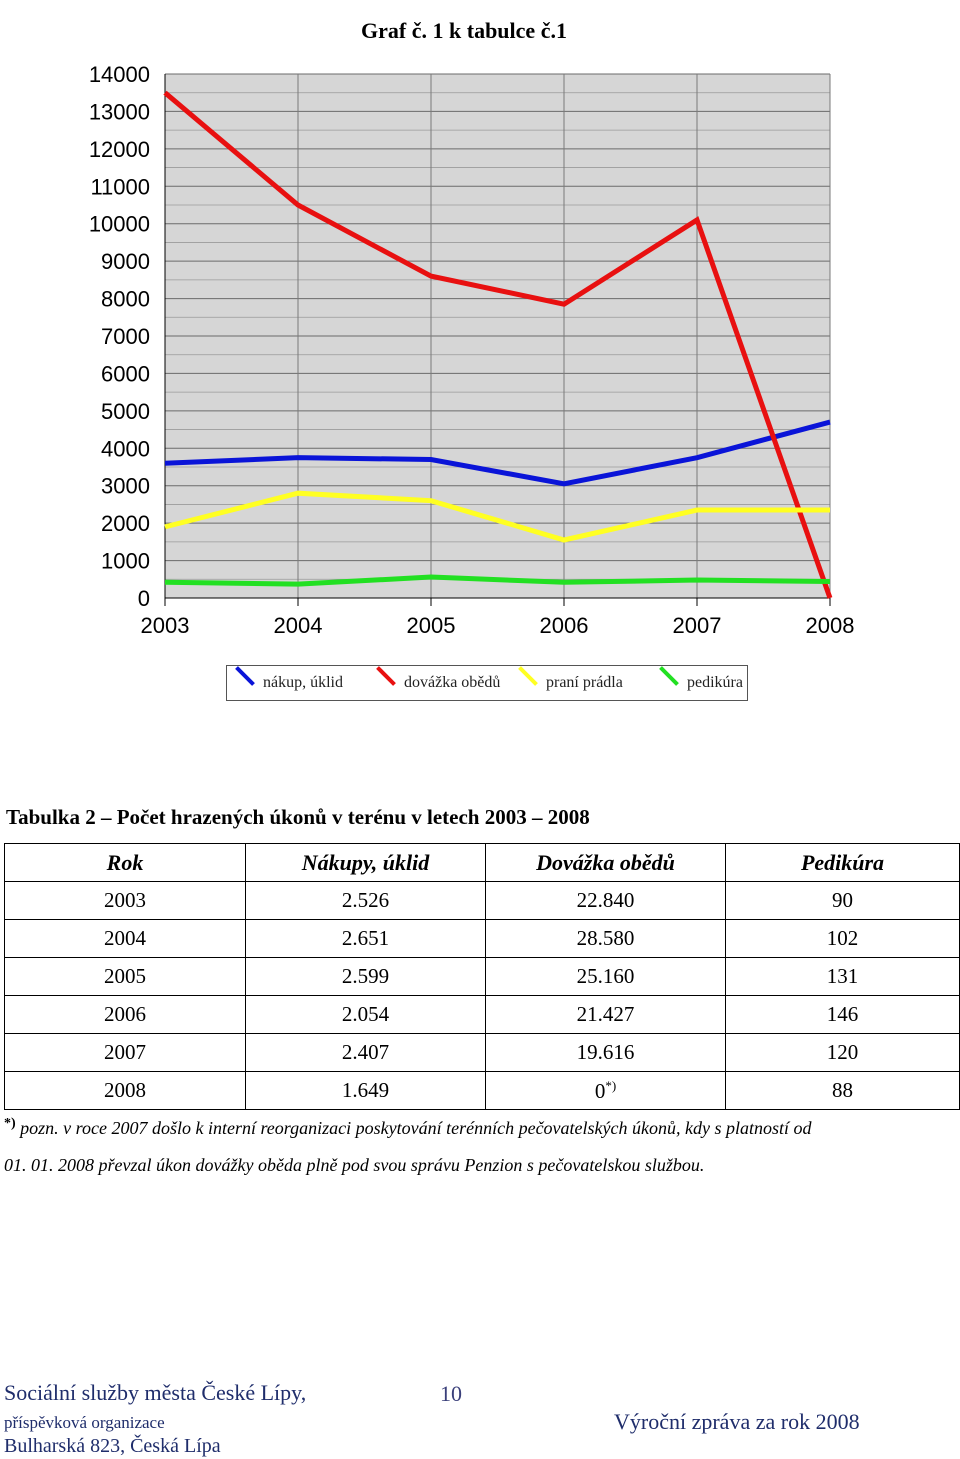 The height and width of the screenshot is (1459, 960). Describe the element at coordinates (830, 625) in the screenshot. I see `x-tick-label: 2008` at that location.